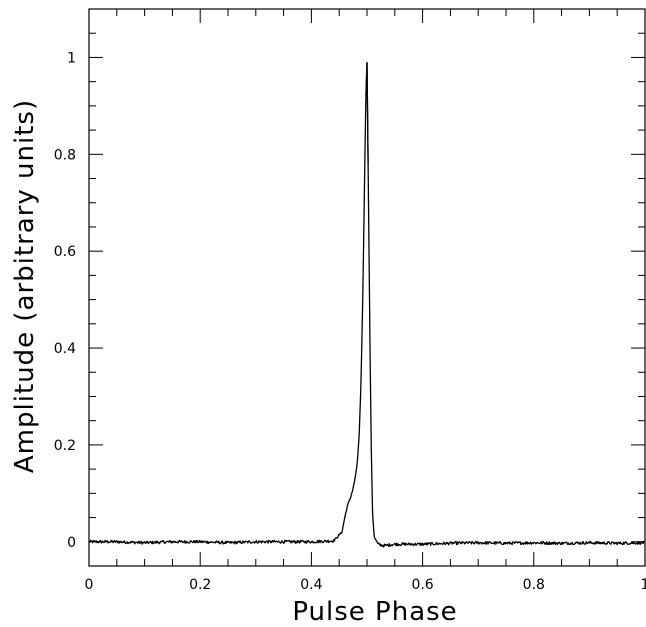 The height and width of the screenshot is (627, 646). I want to click on y-tick-label: 0.2, so click(65, 446).